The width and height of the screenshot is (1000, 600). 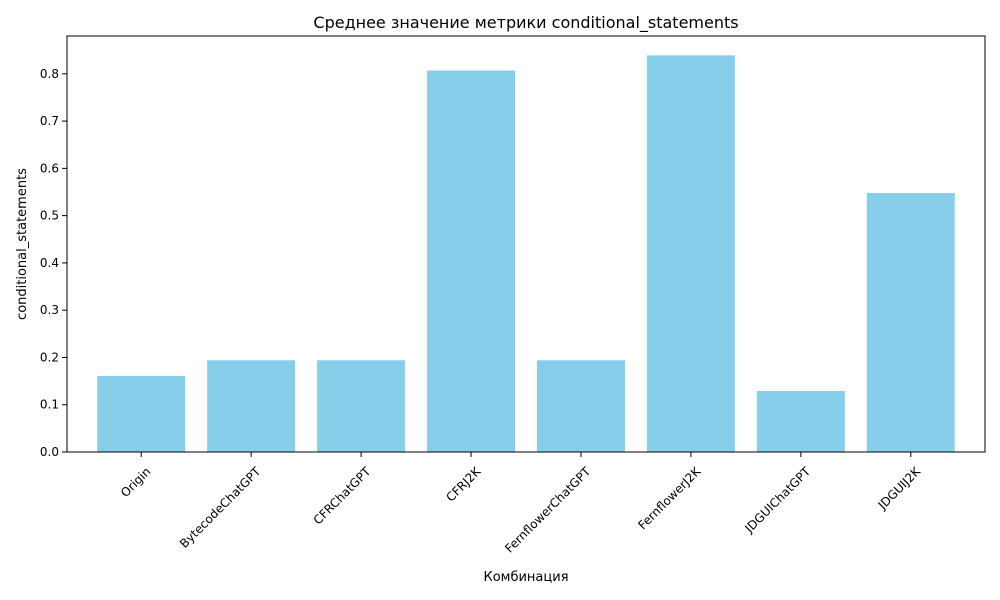 What do you see at coordinates (49, 263) in the screenshot?
I see `y-tick-label: 0.4` at bounding box center [49, 263].